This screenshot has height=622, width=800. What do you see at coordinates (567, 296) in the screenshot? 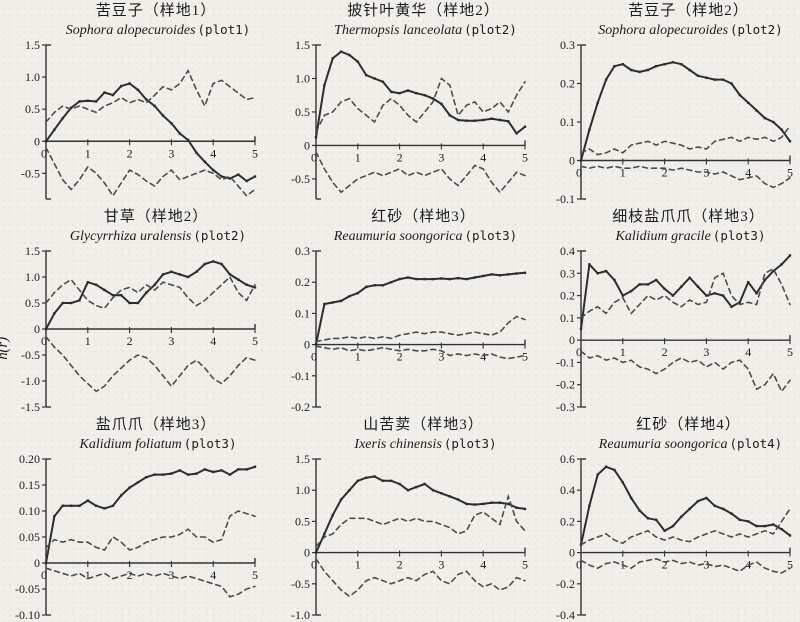
I see `svg-text: 0.2` at bounding box center [567, 296].